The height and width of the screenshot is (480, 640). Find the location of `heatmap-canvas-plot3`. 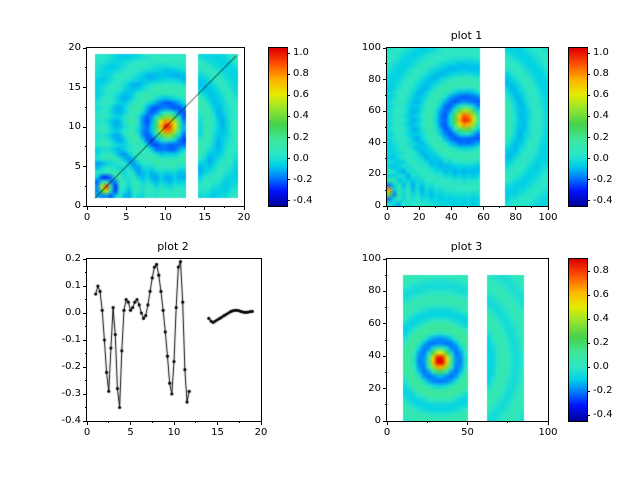

heatmap-canvas-plot3 is located at coordinates (467, 340).